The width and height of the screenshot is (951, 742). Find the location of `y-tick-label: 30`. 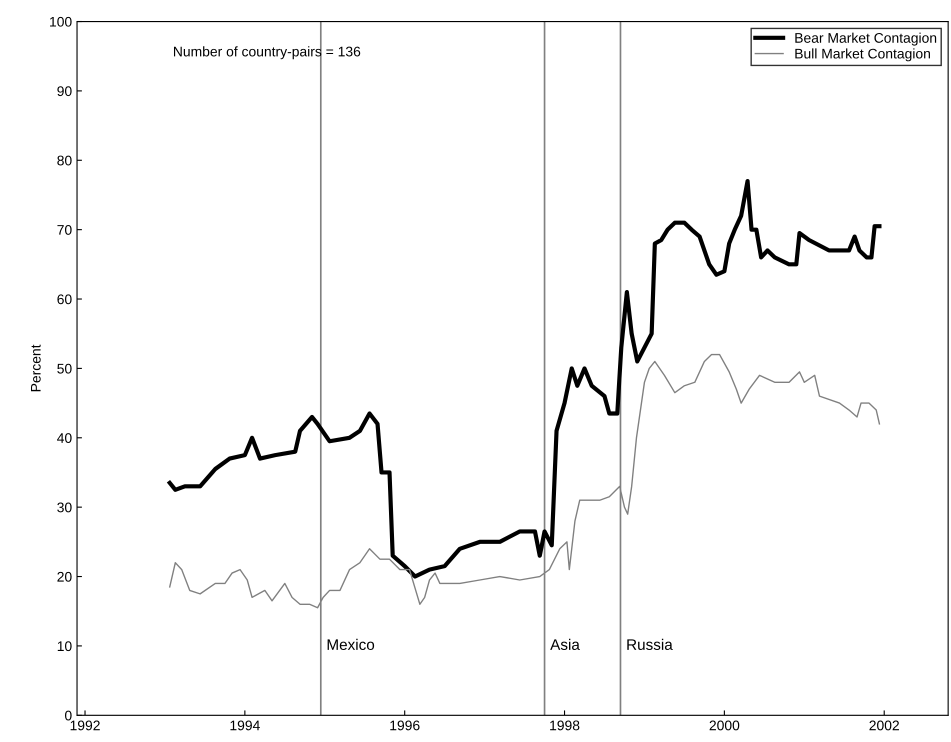

y-tick-label: 30 is located at coordinates (64, 507).